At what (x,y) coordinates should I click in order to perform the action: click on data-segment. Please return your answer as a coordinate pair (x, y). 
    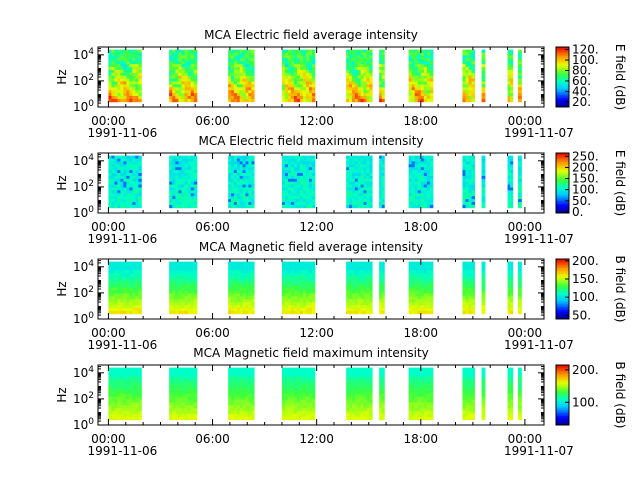
    Looking at the image, I should click on (183, 182).